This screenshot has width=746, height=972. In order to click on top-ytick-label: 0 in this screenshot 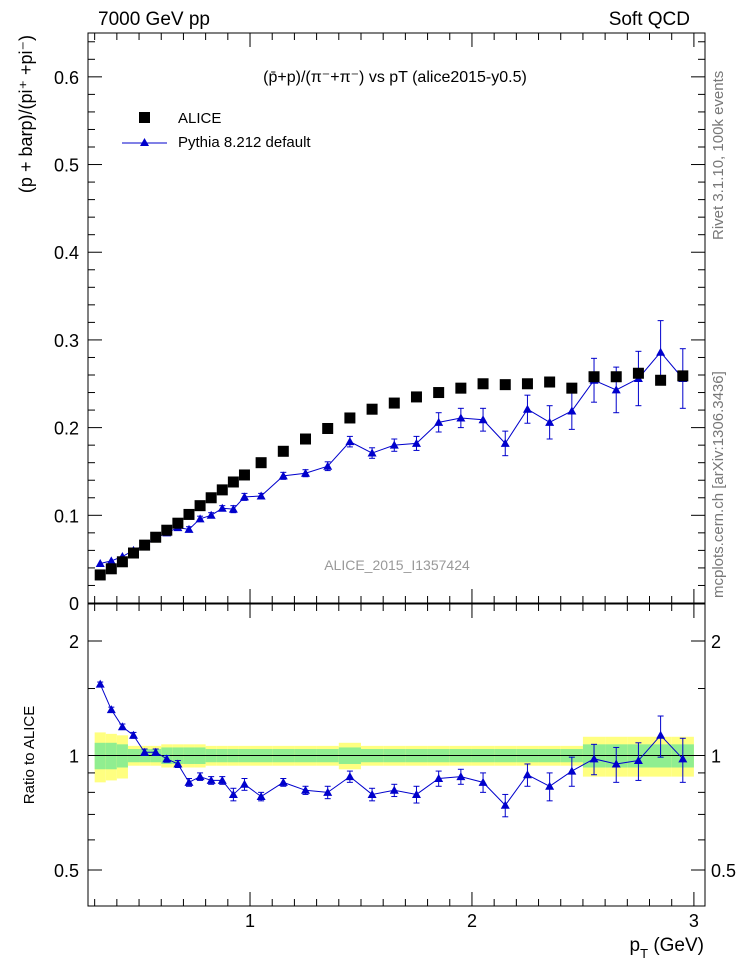, I will do `click(74, 604)`.